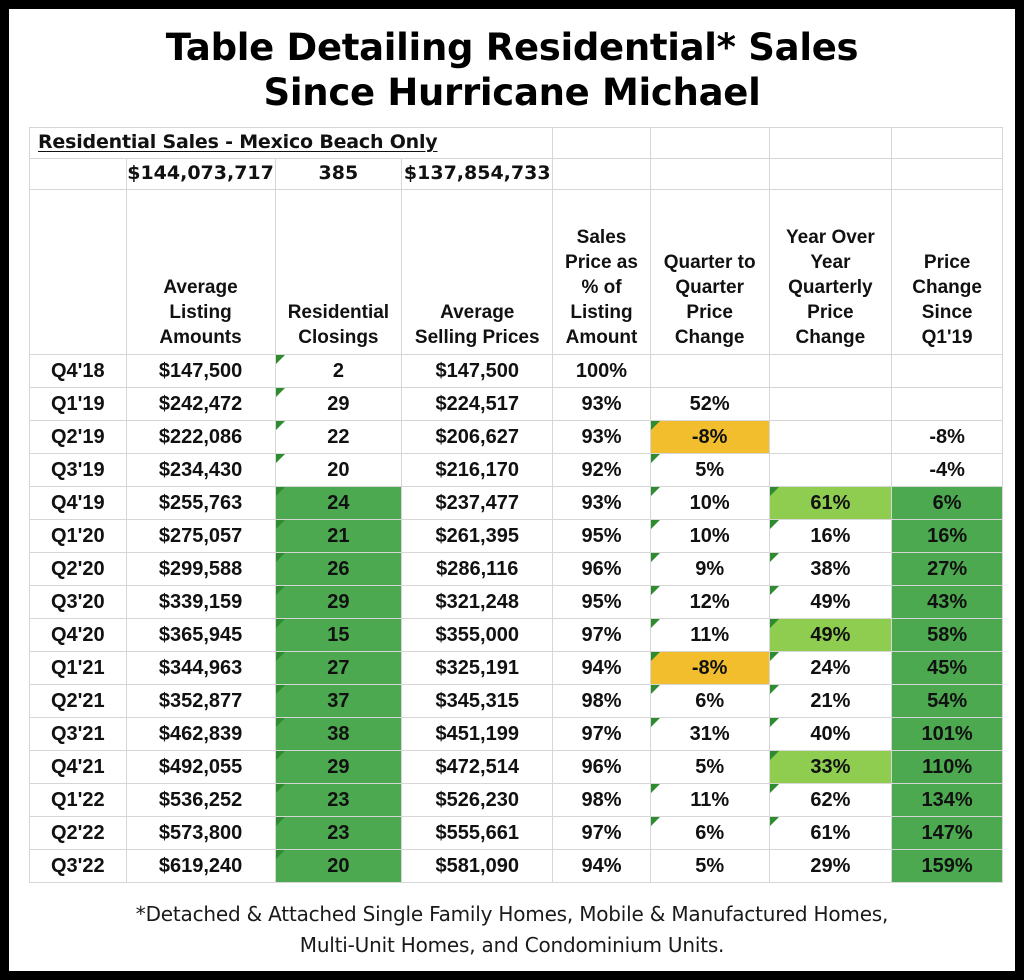  What do you see at coordinates (338, 325) in the screenshot?
I see `hdr-closings-lines: Residential Closings` at bounding box center [338, 325].